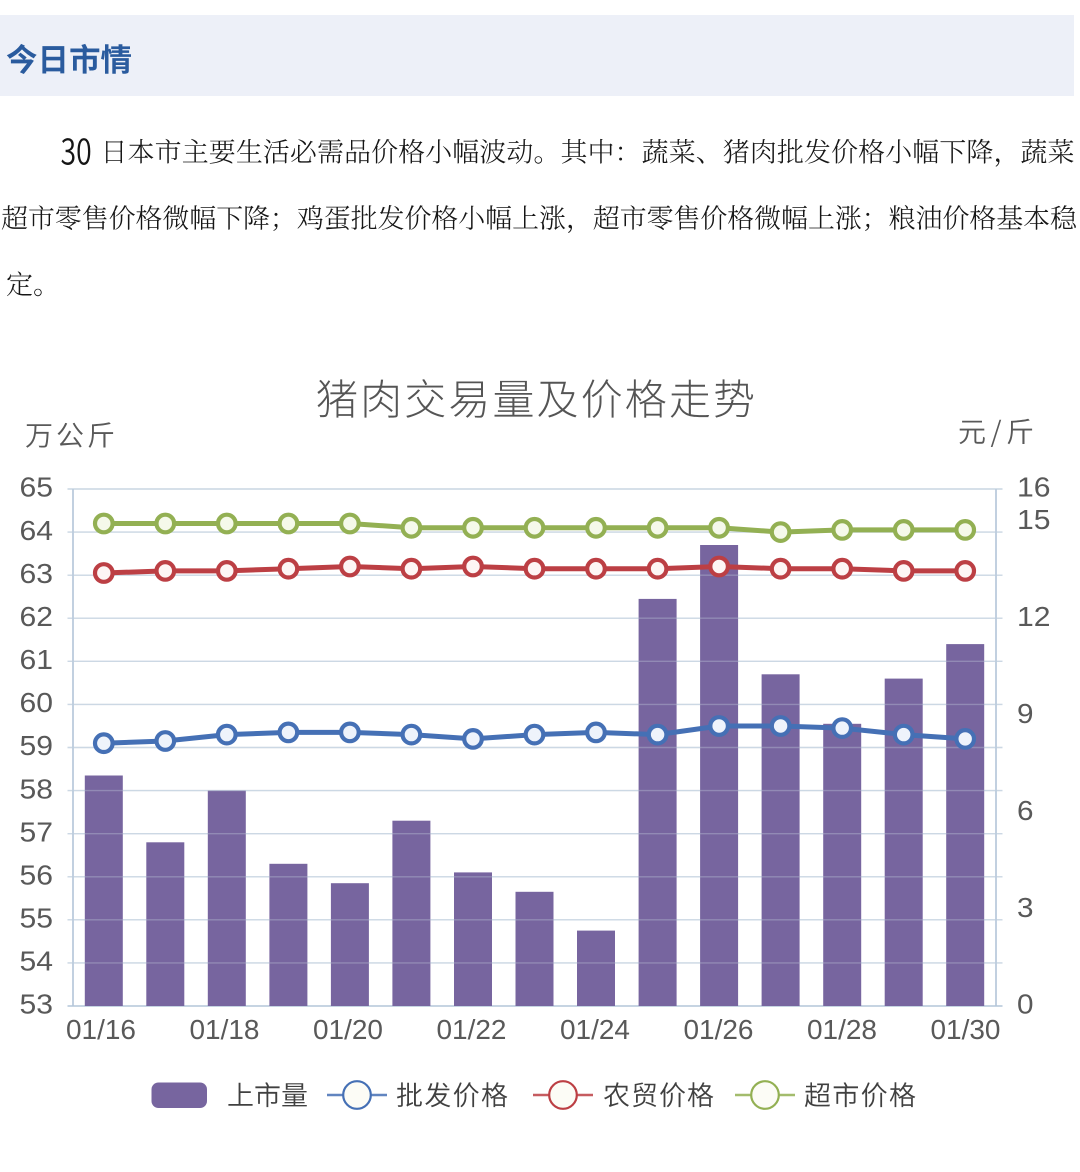  I want to click on svg-text: 55, so click(37, 918).